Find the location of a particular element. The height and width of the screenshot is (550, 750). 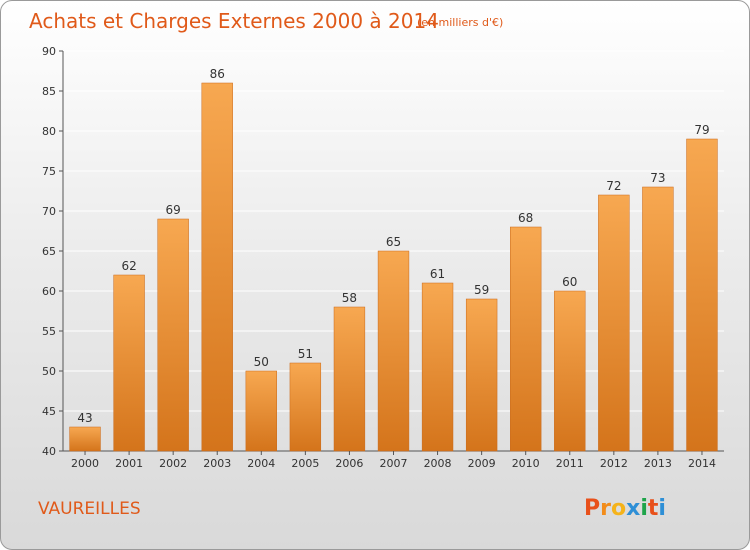

value-label-2010: 68 is located at coordinates (525, 218).